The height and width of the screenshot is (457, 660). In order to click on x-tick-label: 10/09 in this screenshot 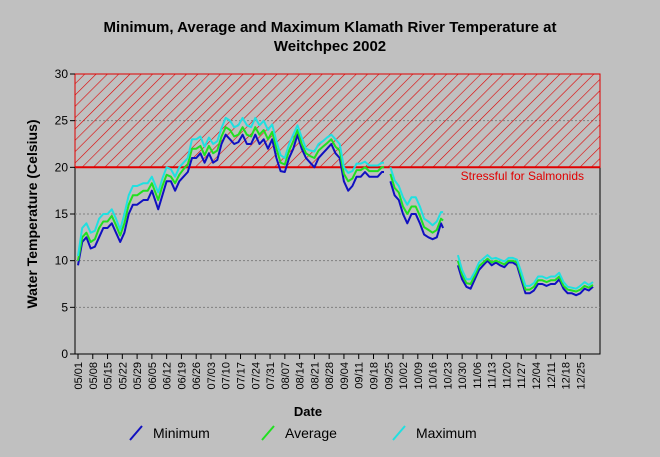, I will do `click(419, 376)`.